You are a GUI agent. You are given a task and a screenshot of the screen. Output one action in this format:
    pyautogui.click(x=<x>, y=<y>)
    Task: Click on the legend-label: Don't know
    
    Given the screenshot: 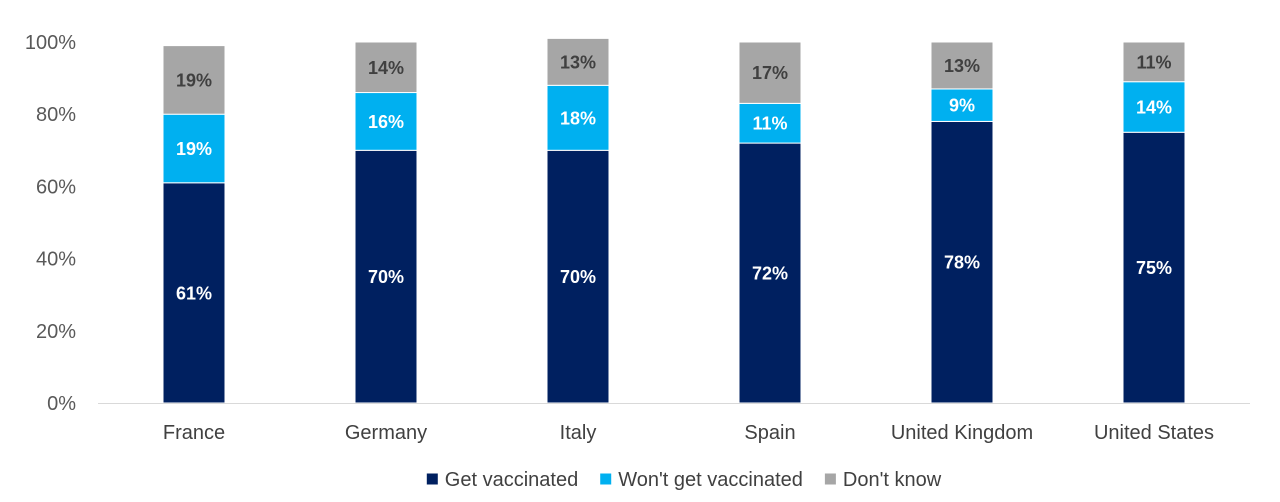 What is the action you would take?
    pyautogui.click(x=892, y=480)
    